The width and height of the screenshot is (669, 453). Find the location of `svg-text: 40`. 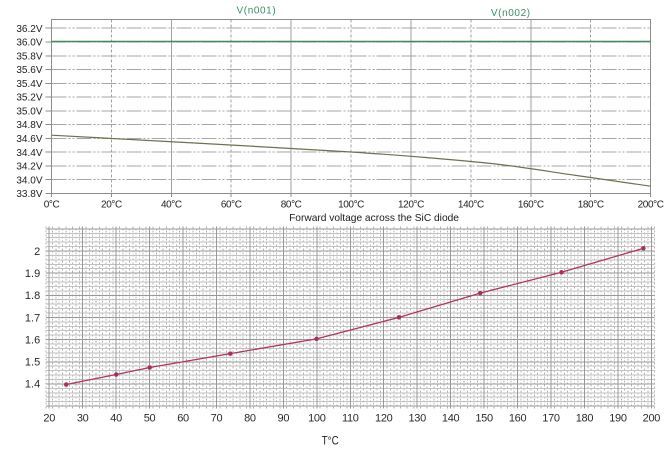

svg-text: 40 is located at coordinates (116, 419).